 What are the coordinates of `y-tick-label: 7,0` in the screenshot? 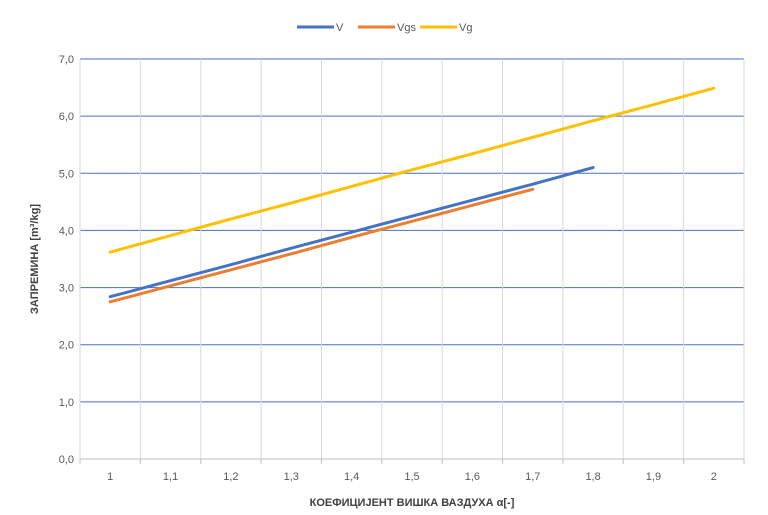 It's located at (66, 60).